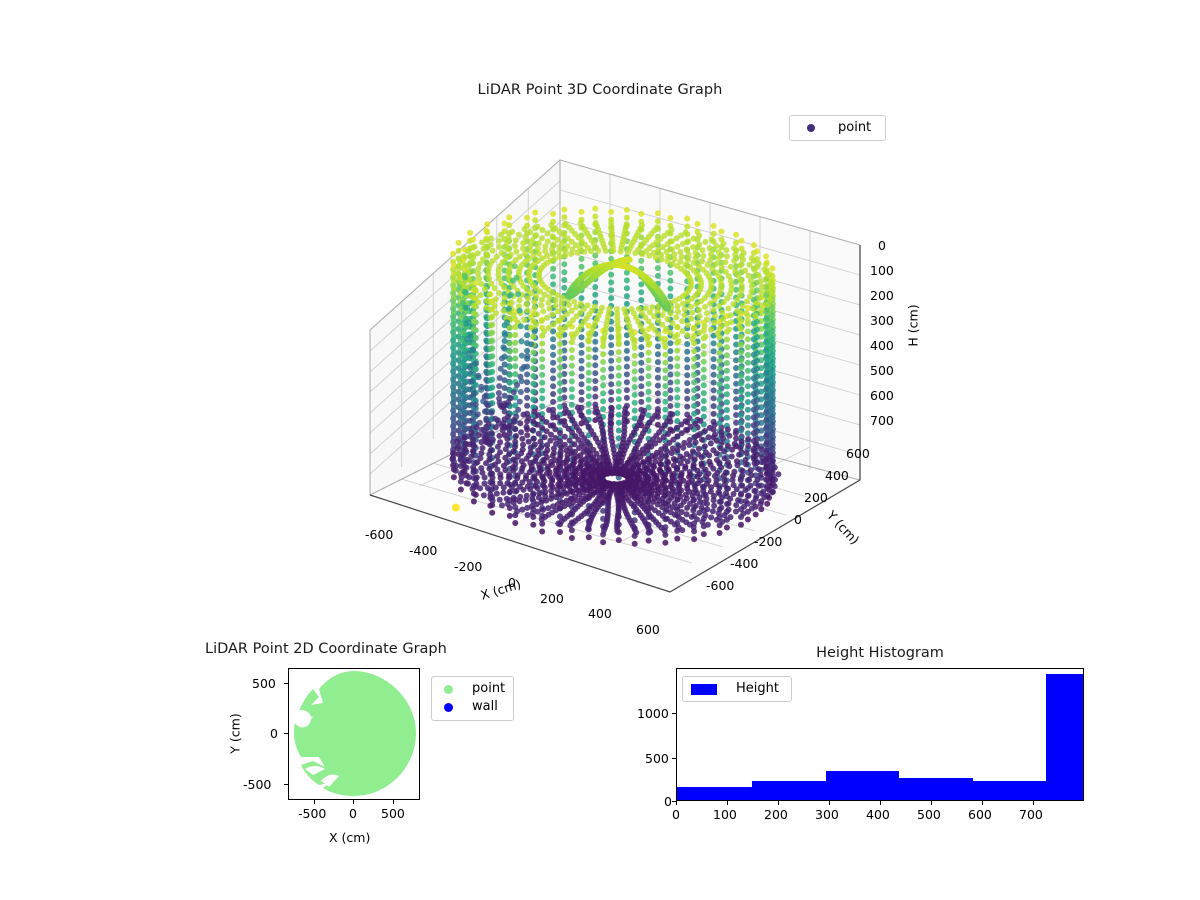  I want to click on plot3d-outlier-point, so click(455, 507).